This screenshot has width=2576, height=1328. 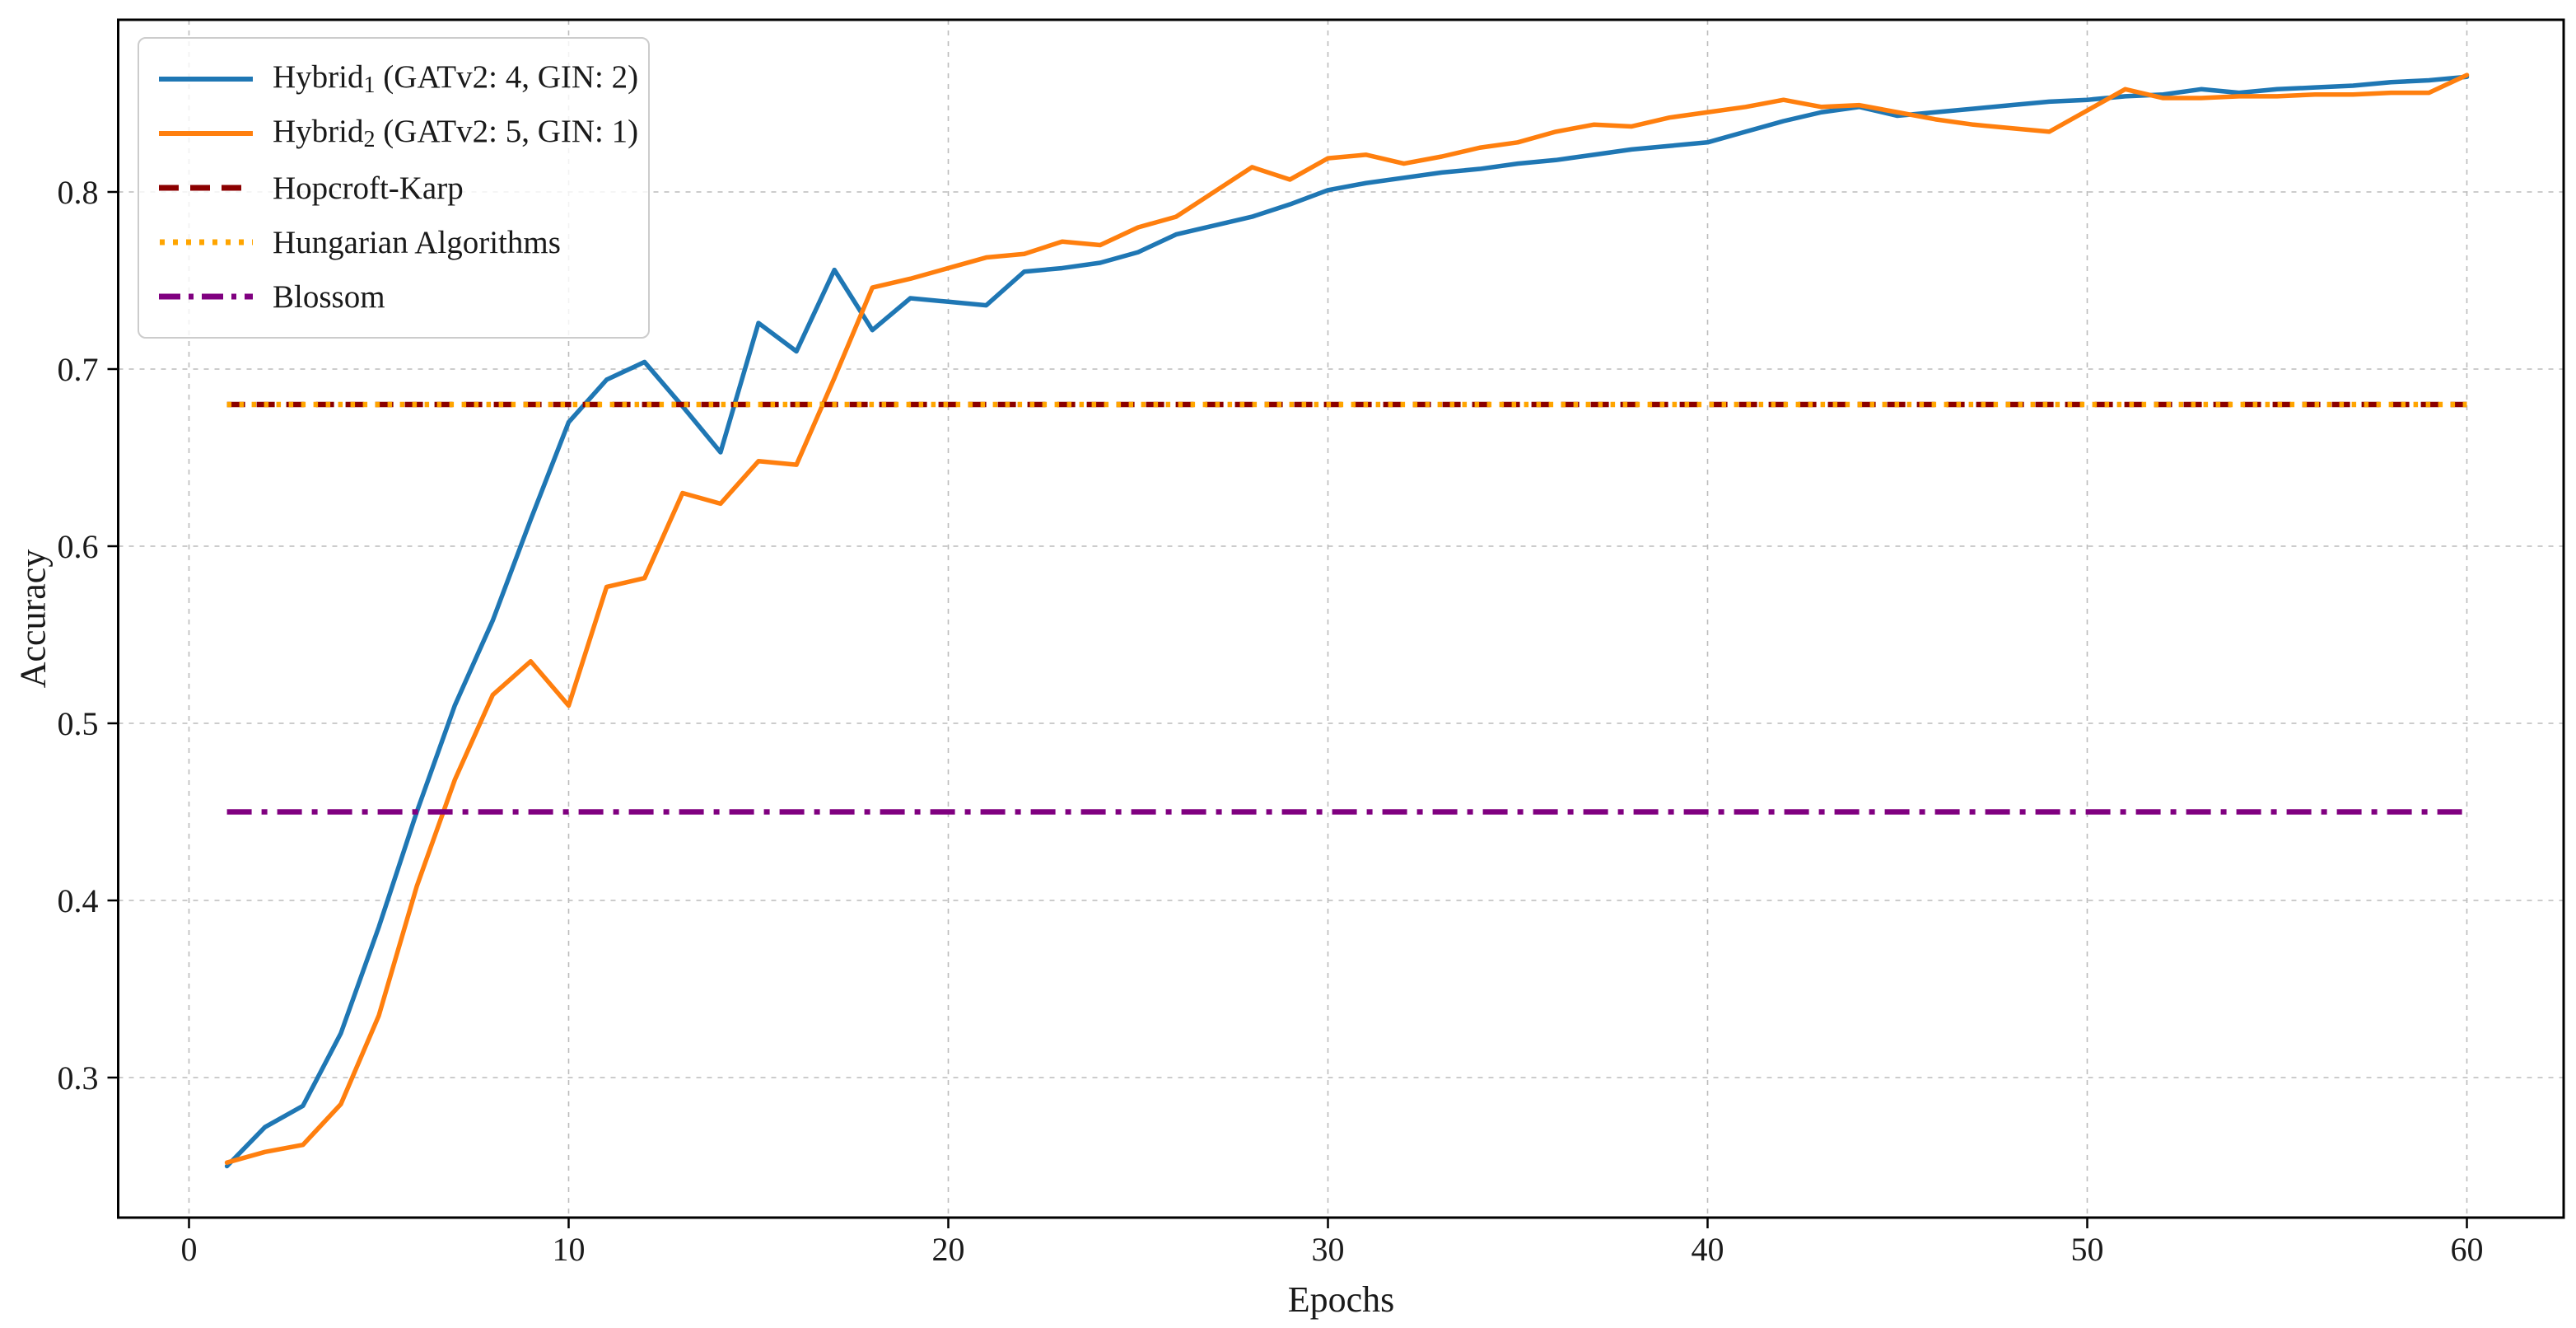 What do you see at coordinates (417, 242) in the screenshot?
I see `legend-label-hungarian: Hungarian Algorithms` at bounding box center [417, 242].